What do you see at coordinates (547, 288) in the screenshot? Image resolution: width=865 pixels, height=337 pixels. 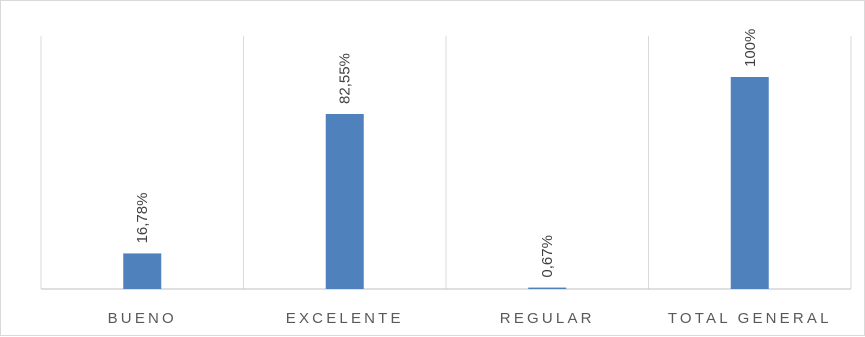 I see `bar-regular` at bounding box center [547, 288].